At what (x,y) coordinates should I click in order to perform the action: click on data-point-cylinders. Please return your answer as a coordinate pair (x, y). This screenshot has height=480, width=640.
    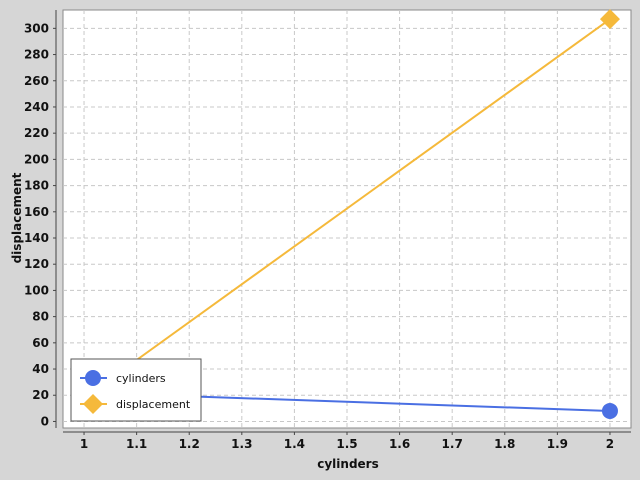
    Looking at the image, I should click on (609, 410).